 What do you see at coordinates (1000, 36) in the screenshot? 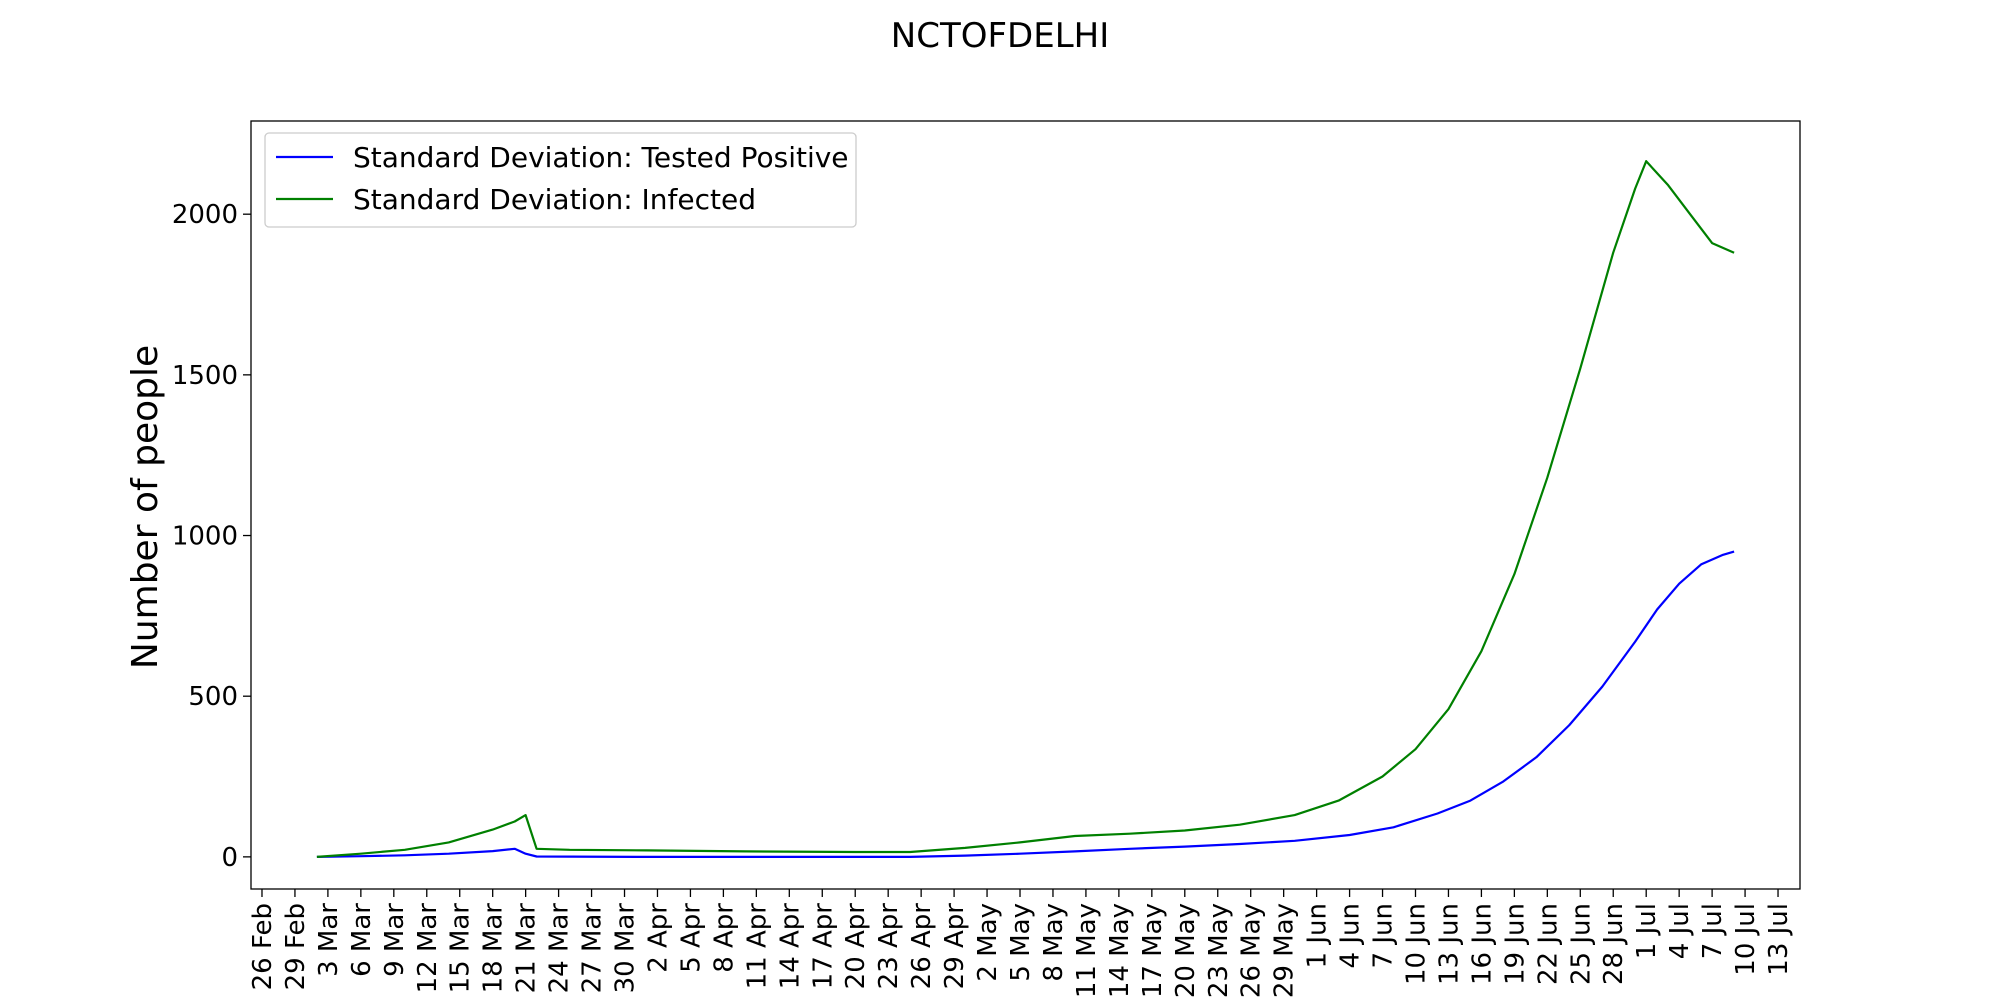
I see `chart-title: NCTOFDELHI` at bounding box center [1000, 36].